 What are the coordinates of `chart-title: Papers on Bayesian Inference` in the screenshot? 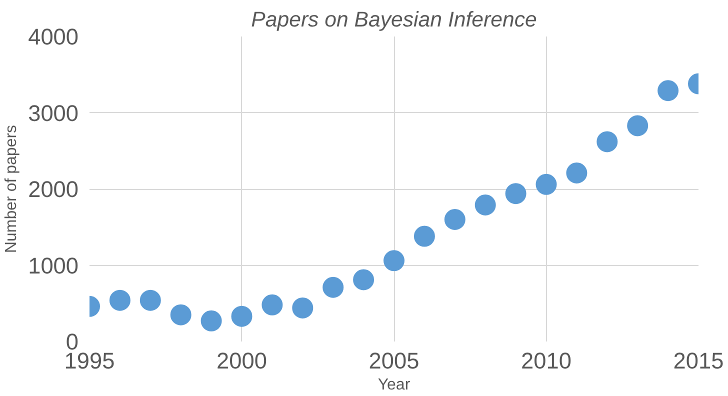 It's located at (394, 20).